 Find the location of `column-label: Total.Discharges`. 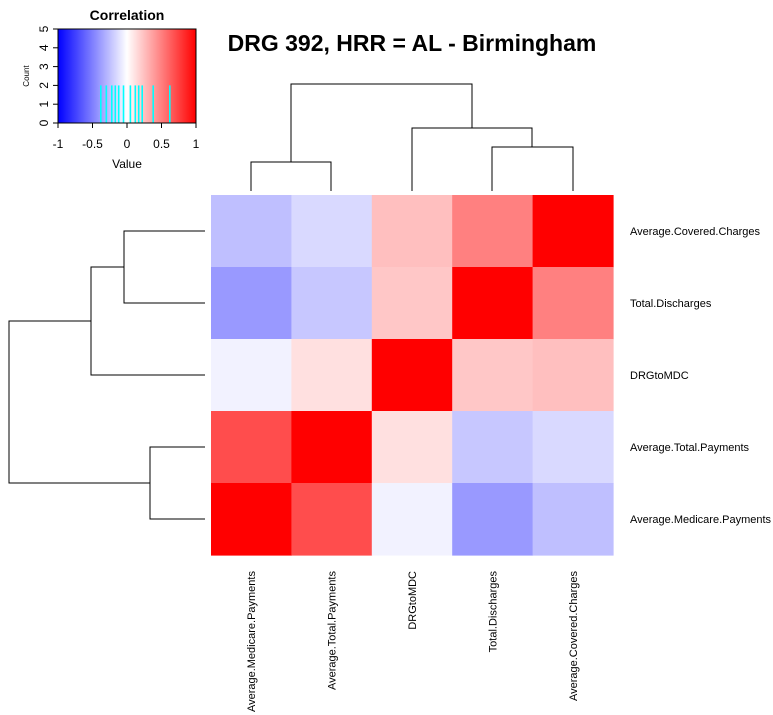

column-label: Total.Discharges is located at coordinates (493, 612).